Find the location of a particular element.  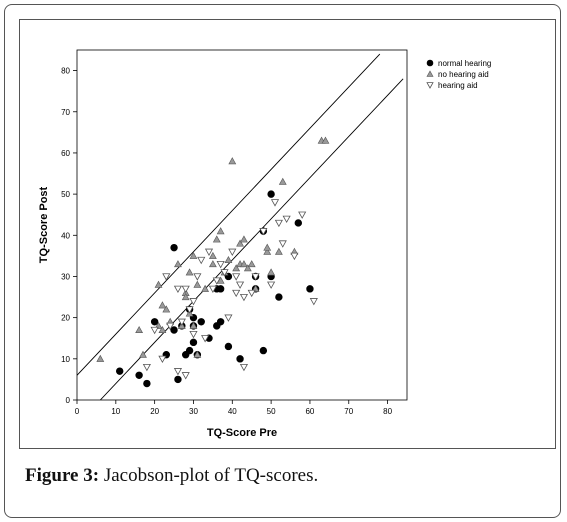

x-tick-label: 30 is located at coordinates (193, 411).